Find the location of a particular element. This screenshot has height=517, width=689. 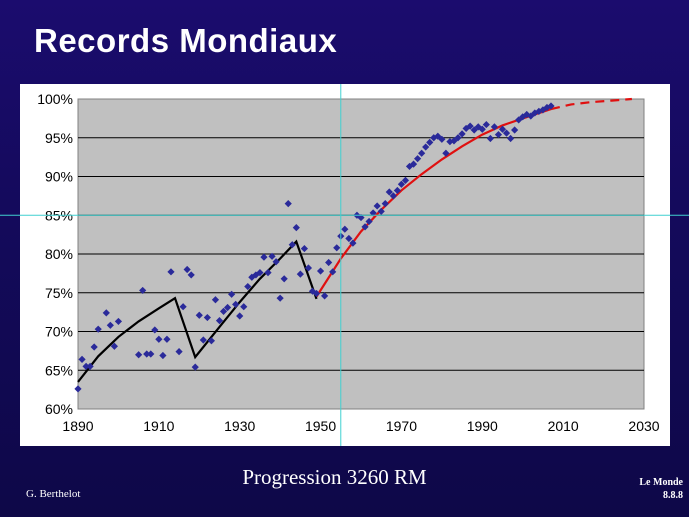

x-tick-label: 2030 is located at coordinates (643, 426).